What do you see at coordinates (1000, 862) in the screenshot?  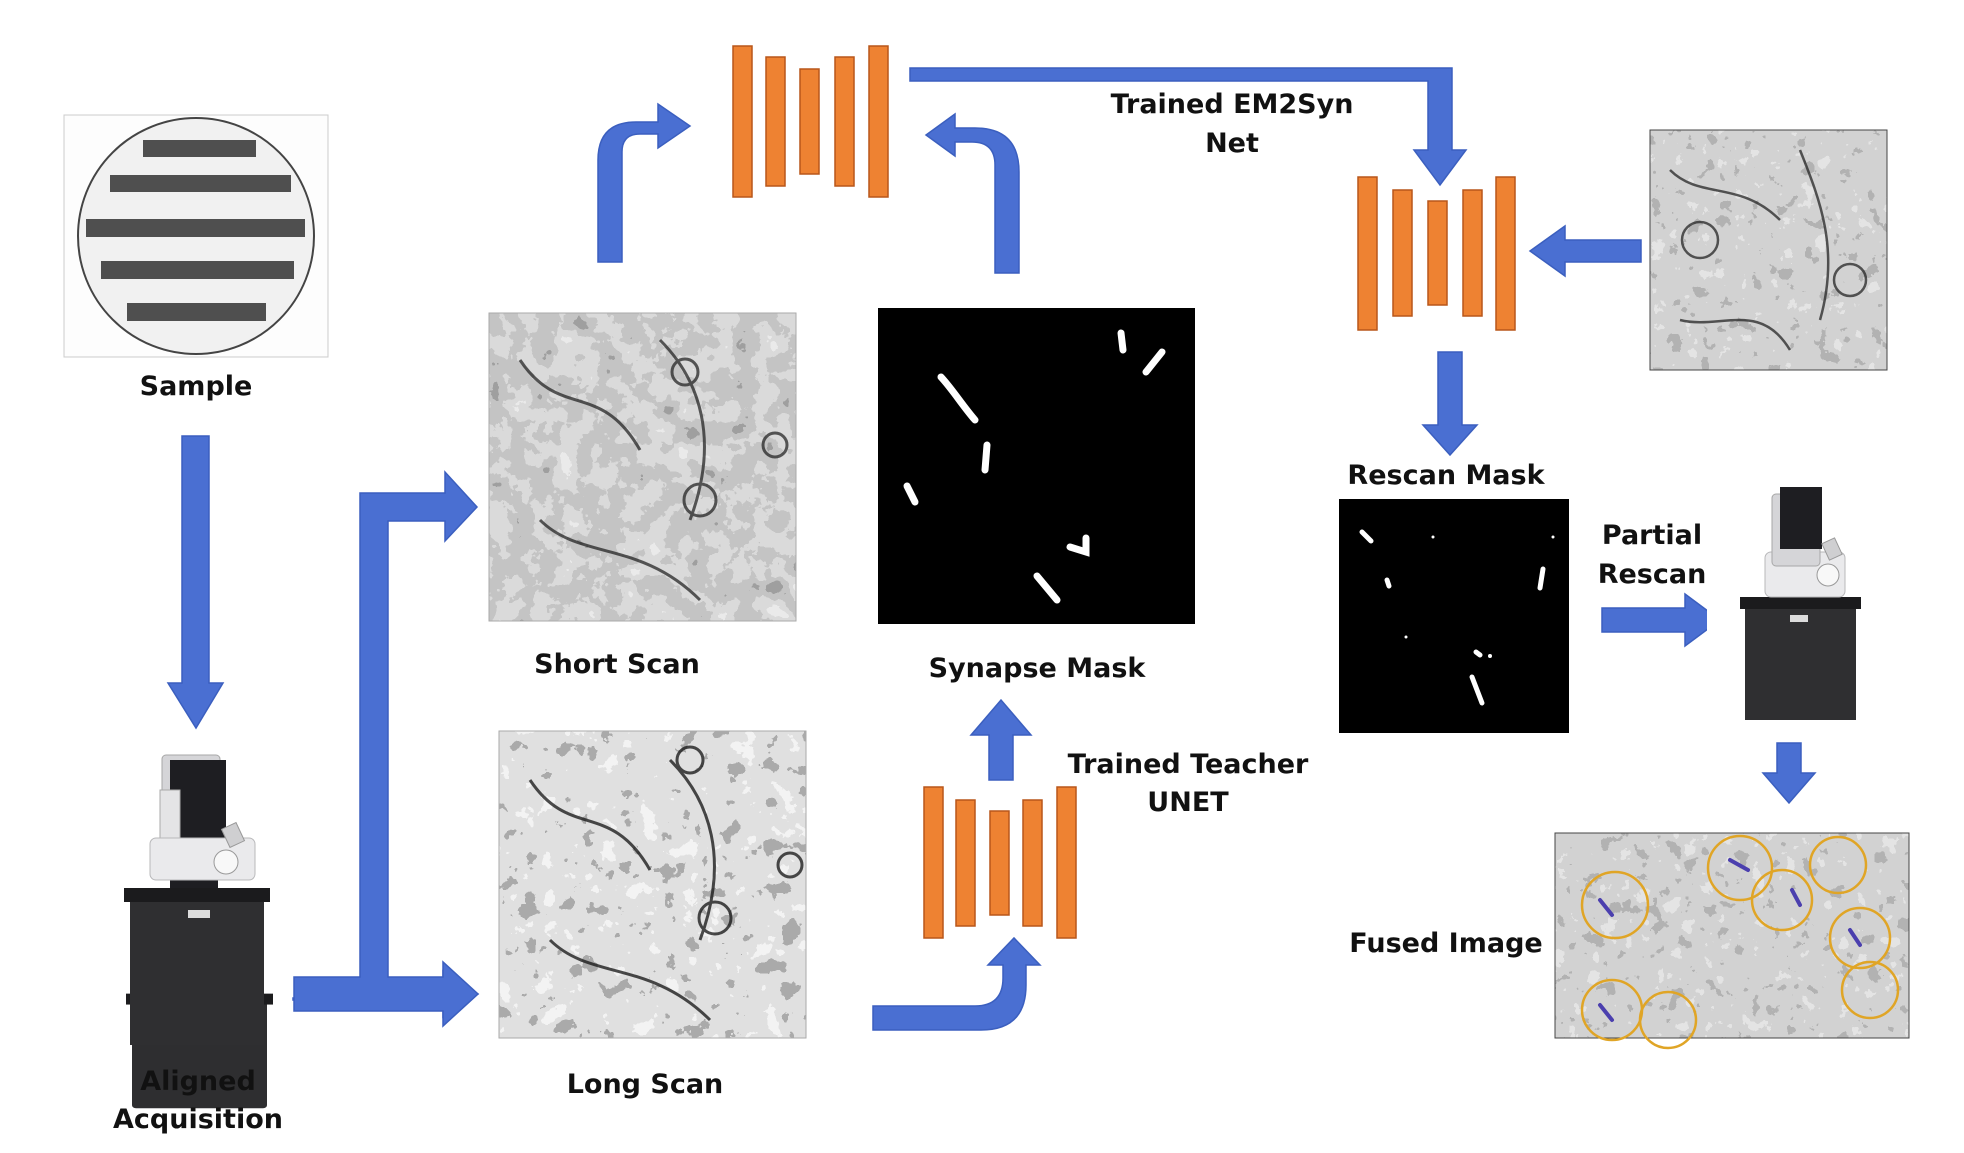 I see `neural-network-icon-teacher-unet` at bounding box center [1000, 862].